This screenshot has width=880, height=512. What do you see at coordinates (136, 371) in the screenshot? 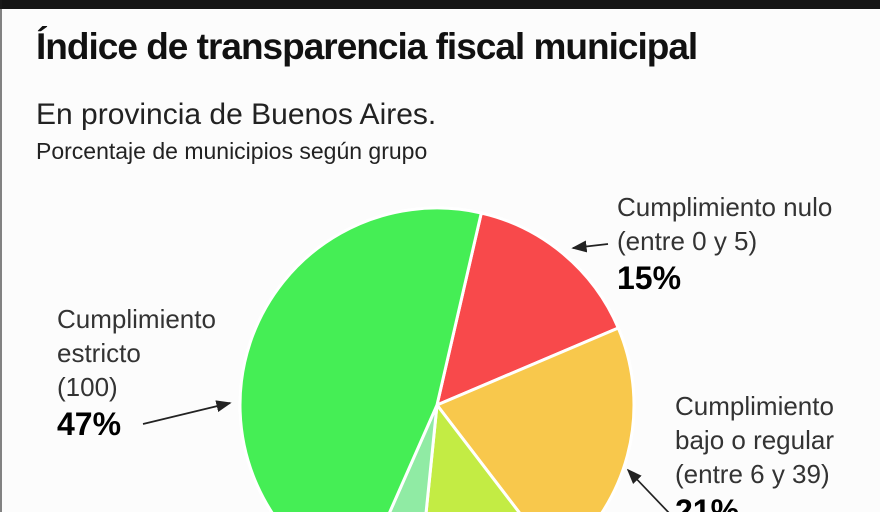
I see `callout-estricto: Cumplimiento estricto (100) 47%` at bounding box center [136, 371].